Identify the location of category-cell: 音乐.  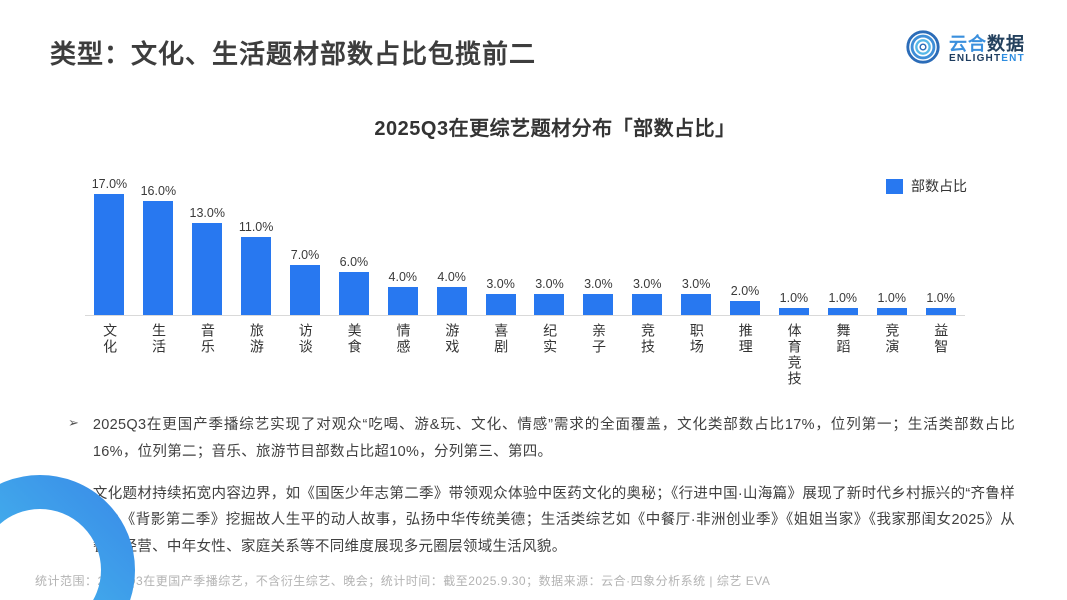
(207, 351).